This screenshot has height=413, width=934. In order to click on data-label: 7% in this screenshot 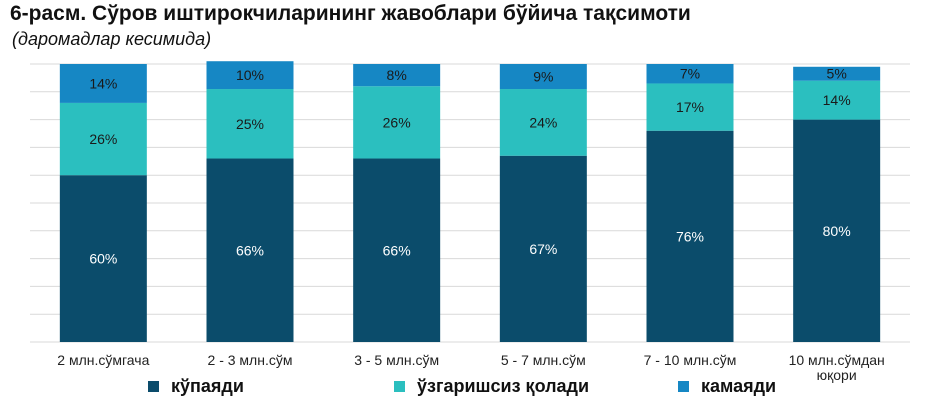, I will do `click(690, 74)`.